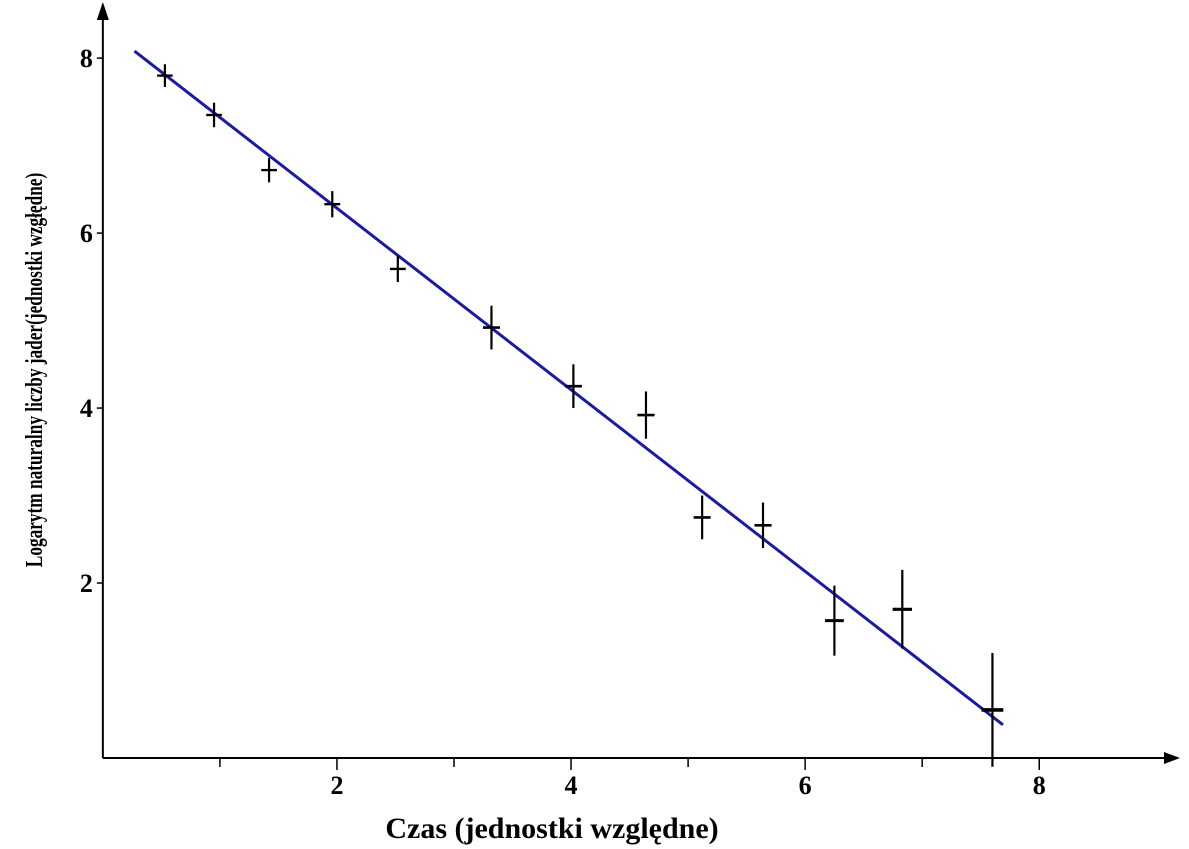 This screenshot has width=1189, height=849. What do you see at coordinates (336, 785) in the screenshot?
I see `x-tick-label: 2` at bounding box center [336, 785].